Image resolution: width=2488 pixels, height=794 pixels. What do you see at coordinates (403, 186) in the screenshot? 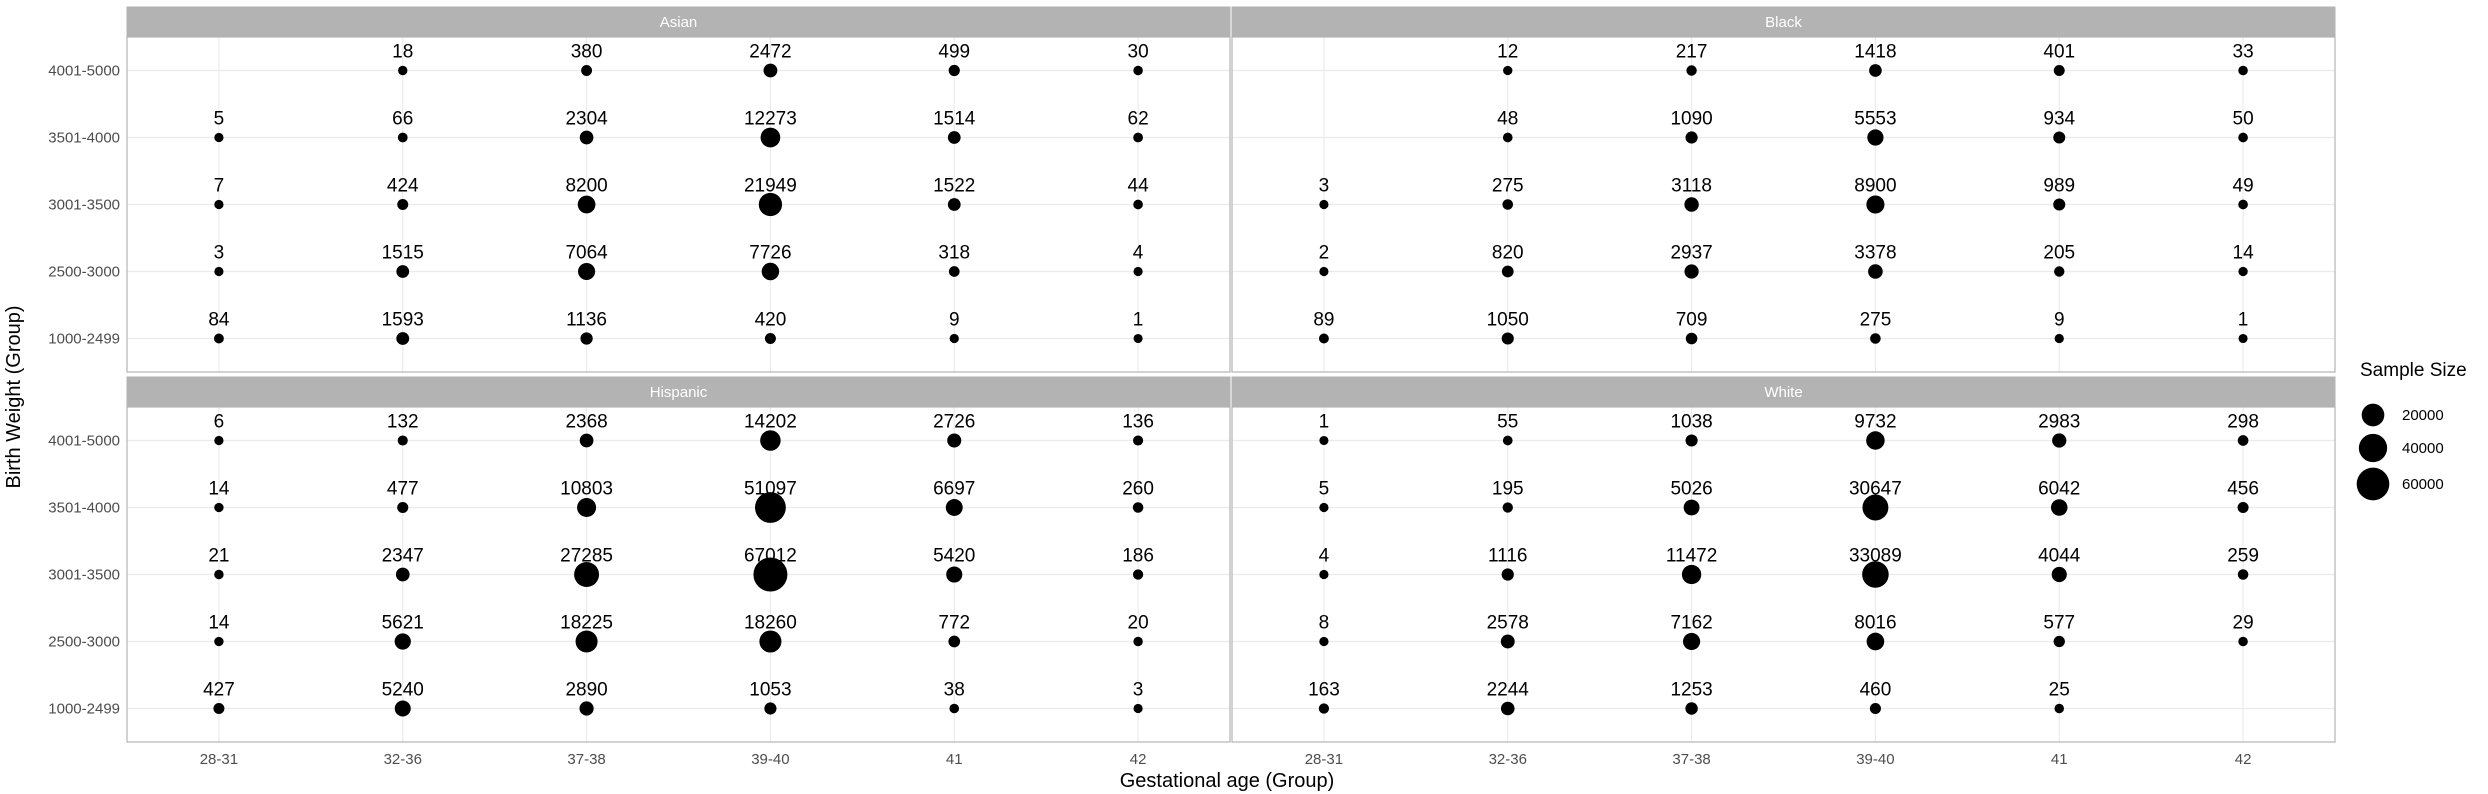
I see `data-label: 424` at bounding box center [403, 186].